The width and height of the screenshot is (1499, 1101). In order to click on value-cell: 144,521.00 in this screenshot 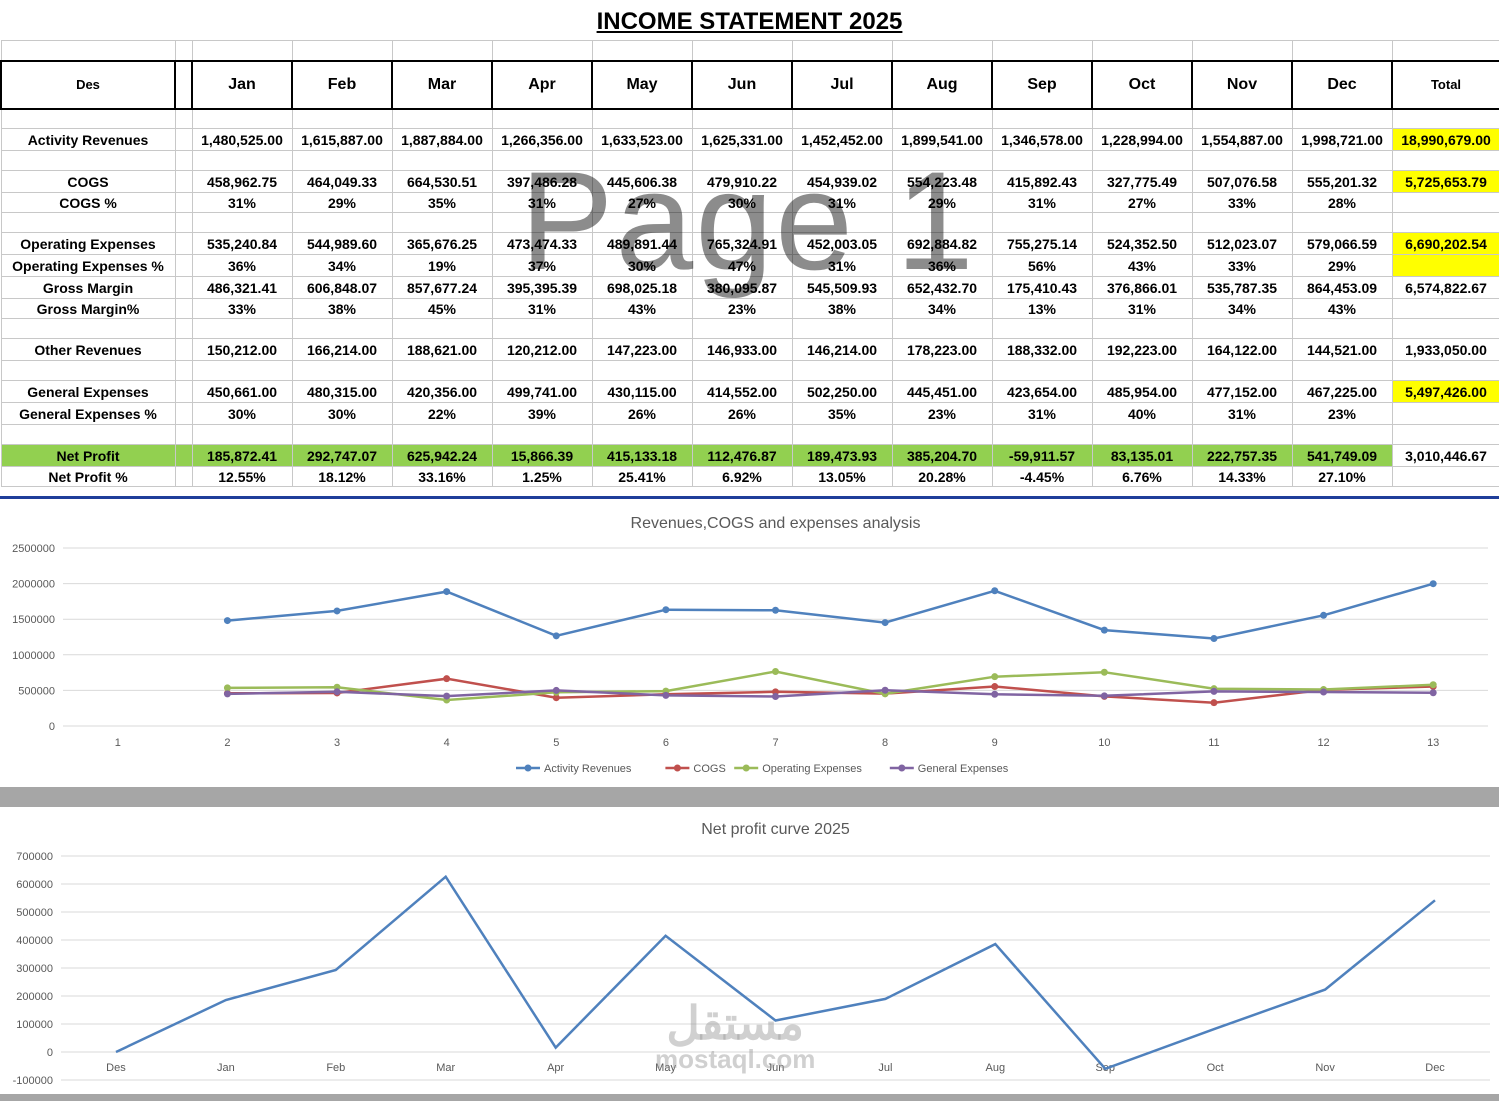, I will do `click(1342, 349)`.